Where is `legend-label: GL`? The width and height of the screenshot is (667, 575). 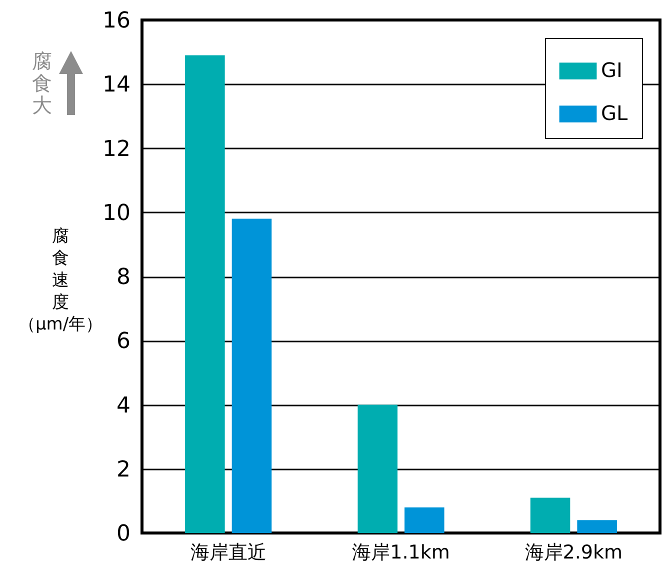
legend-label: GL is located at coordinates (614, 113).